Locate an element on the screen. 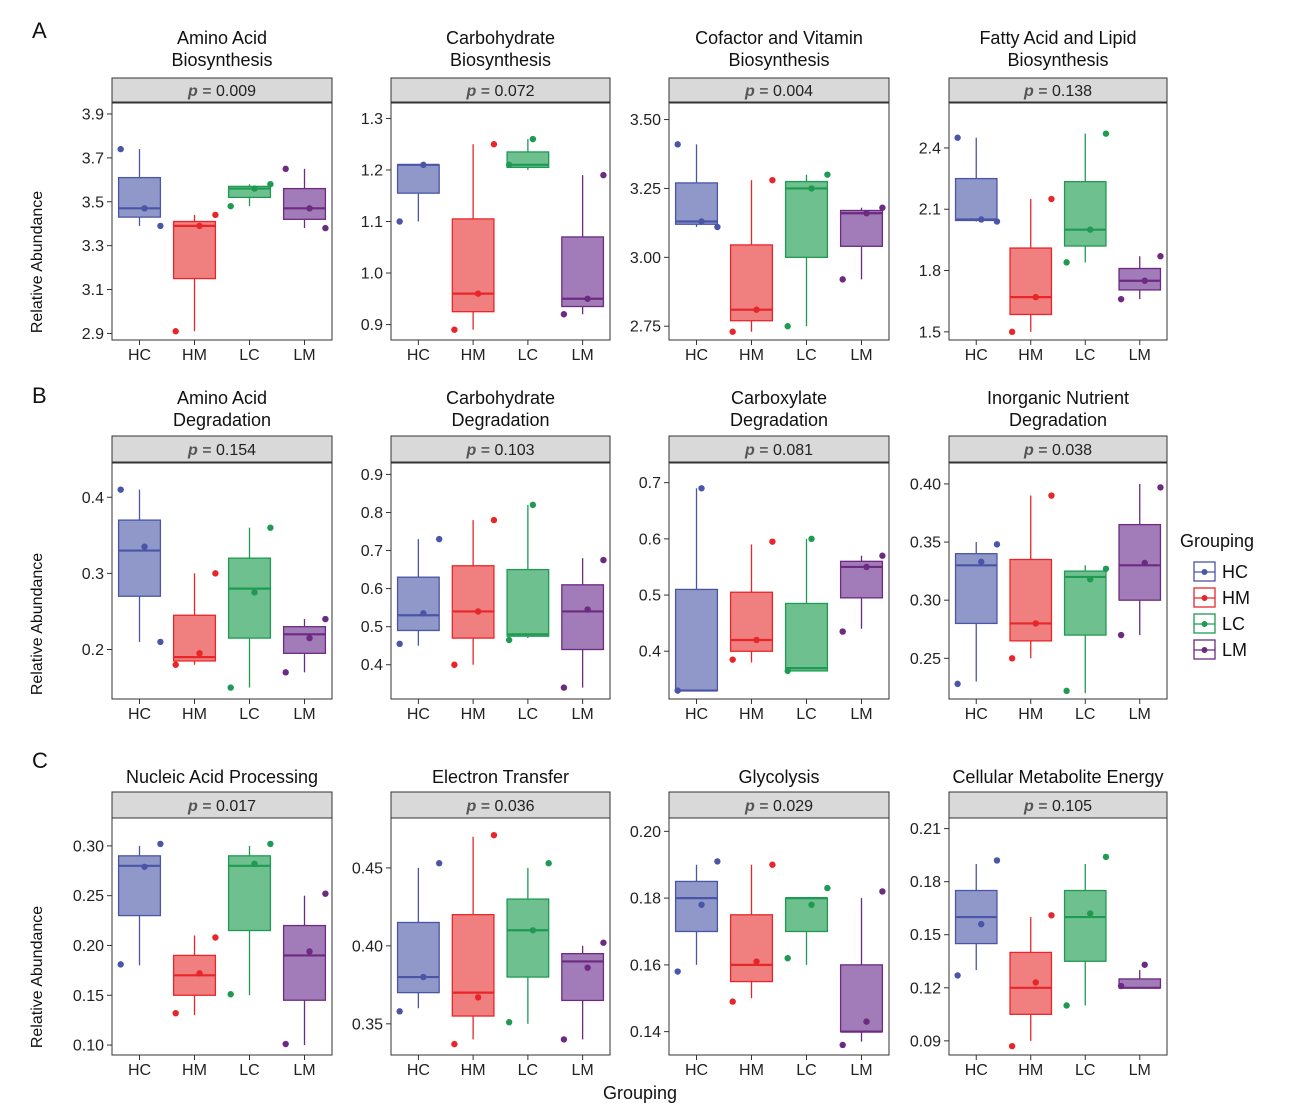 The image size is (1296, 1117). y-tick-label: 0.9 is located at coordinates (372, 475).